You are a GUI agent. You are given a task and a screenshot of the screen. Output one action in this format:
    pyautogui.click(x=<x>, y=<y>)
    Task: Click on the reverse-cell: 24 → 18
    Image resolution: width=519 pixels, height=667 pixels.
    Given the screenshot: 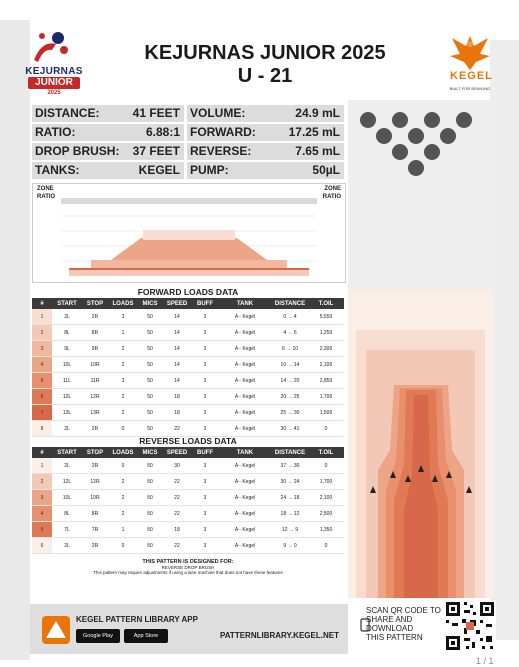 What is the action you would take?
    pyautogui.click(x=290, y=497)
    